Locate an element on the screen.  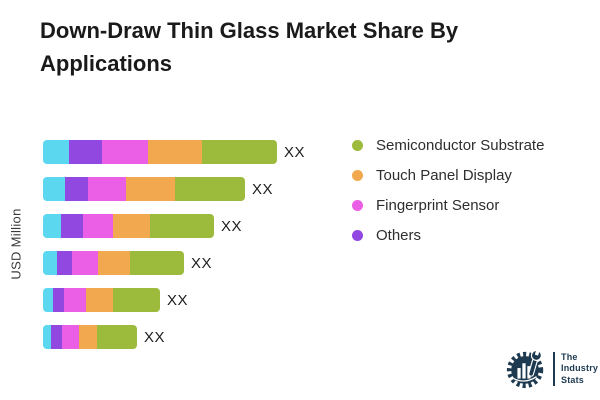
legend-item: Semiconductor Substrate is located at coordinates (448, 145).